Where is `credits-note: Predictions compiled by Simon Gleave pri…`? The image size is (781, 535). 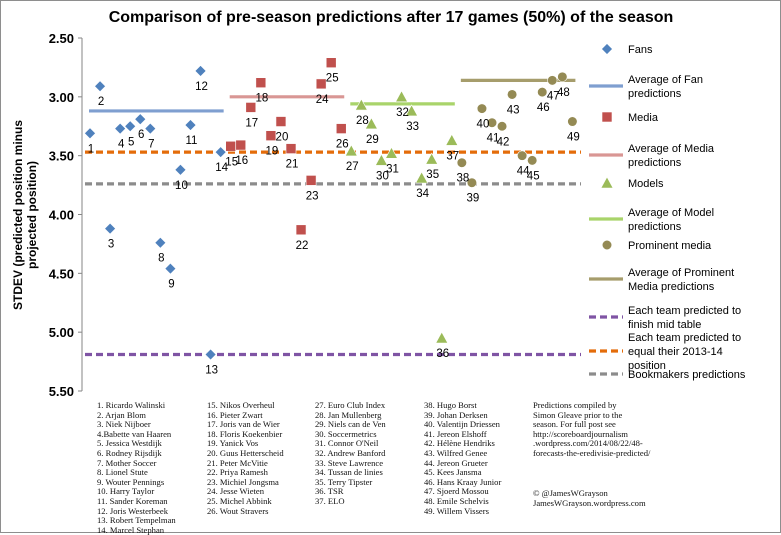
credits-note: Predictions compiled by Simon Gleave pri… is located at coordinates (592, 429).